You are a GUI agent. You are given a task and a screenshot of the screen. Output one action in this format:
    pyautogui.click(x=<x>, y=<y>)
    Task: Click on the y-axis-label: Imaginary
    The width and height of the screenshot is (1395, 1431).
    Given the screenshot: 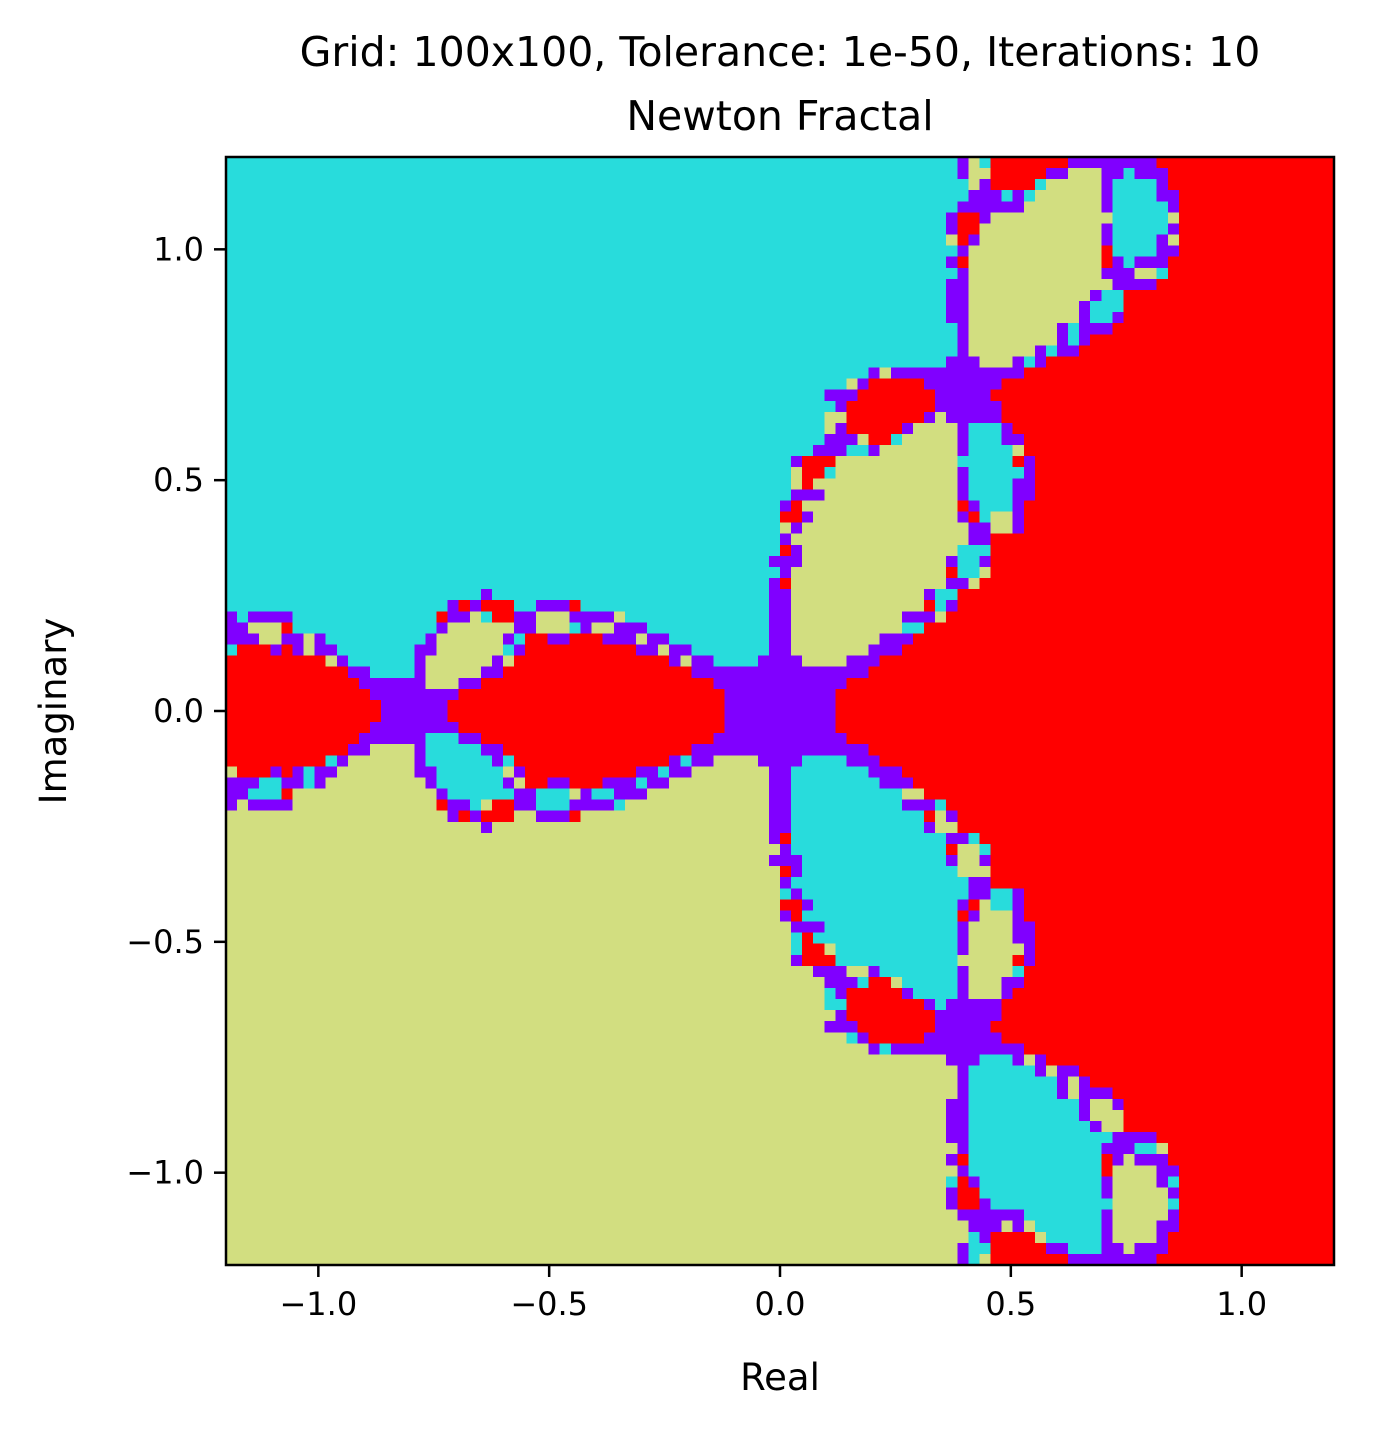 What is the action you would take?
    pyautogui.click(x=53, y=711)
    